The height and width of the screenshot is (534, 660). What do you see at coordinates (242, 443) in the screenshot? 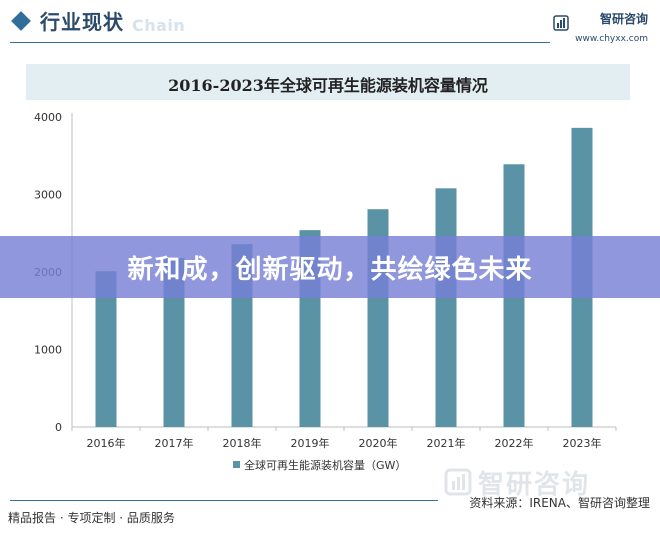
I see `x-tick-label: 2018年` at bounding box center [242, 443].